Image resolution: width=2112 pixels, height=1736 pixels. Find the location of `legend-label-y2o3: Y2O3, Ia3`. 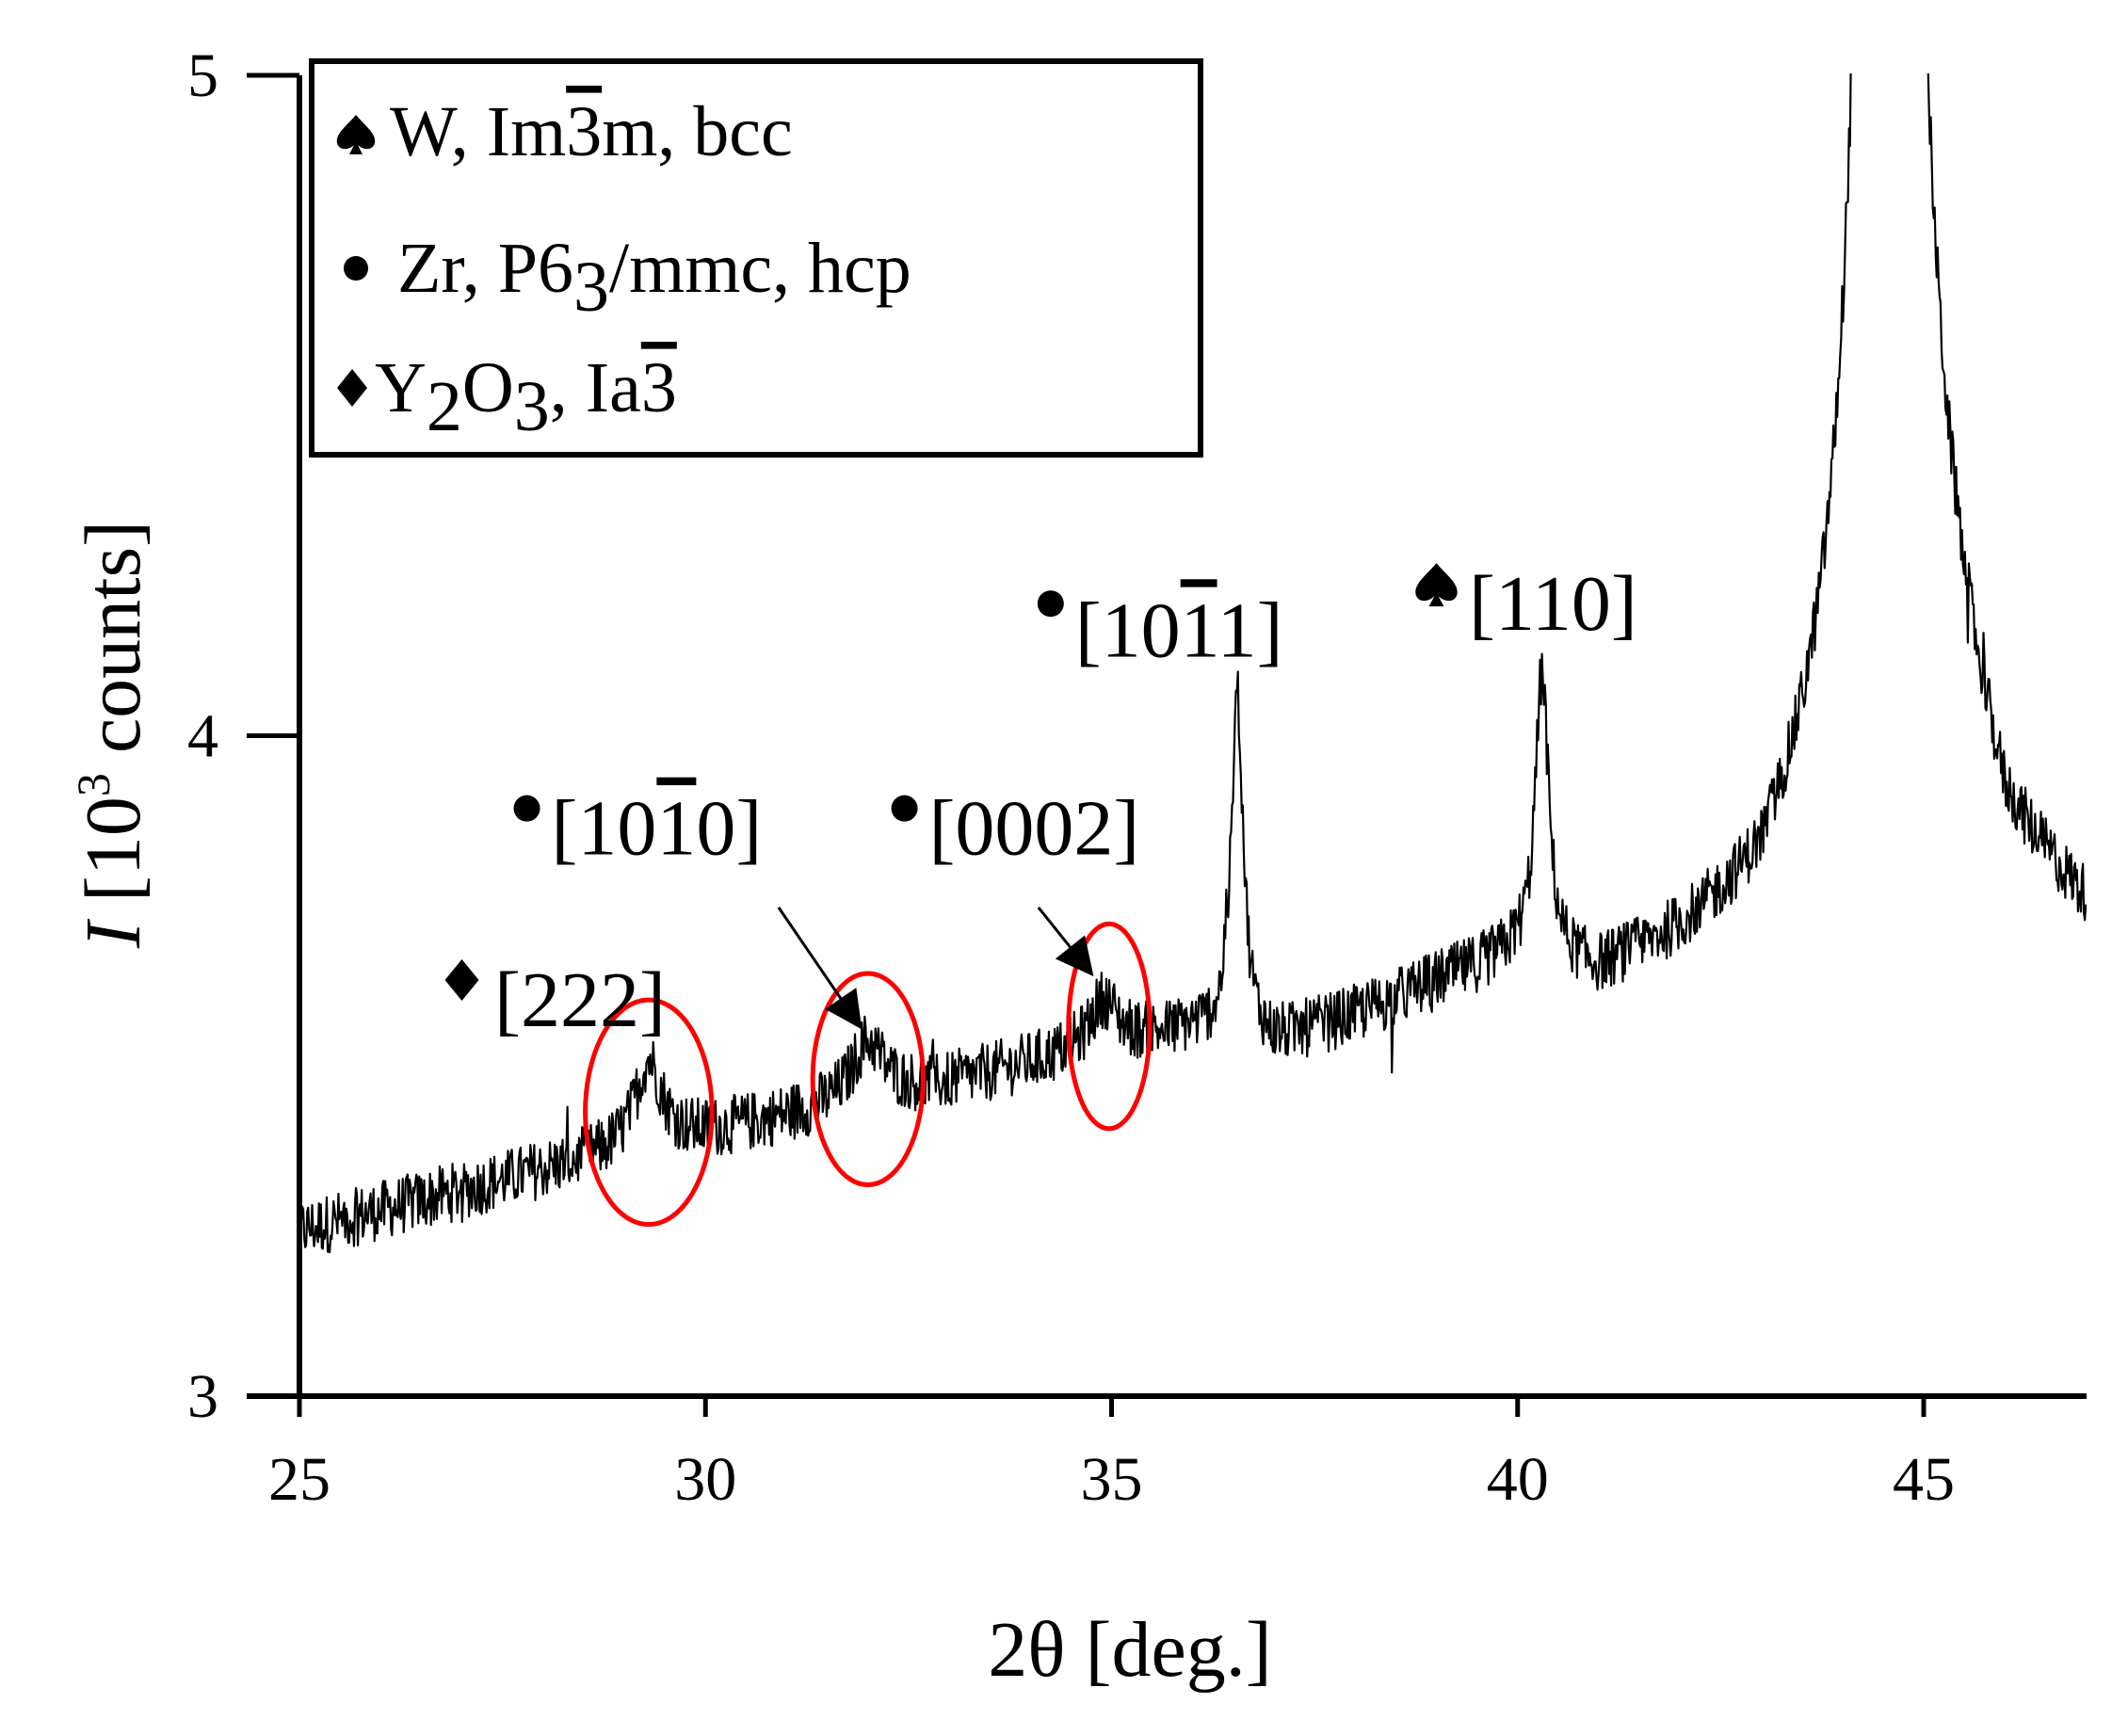

legend-label-y2o3: Y2O3, Ia3 is located at coordinates (526, 397).